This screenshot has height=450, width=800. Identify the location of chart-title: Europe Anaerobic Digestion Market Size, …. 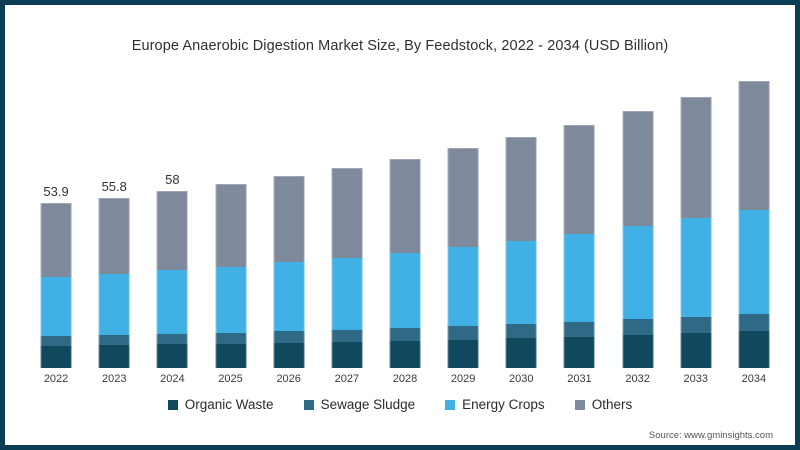
(400, 46).